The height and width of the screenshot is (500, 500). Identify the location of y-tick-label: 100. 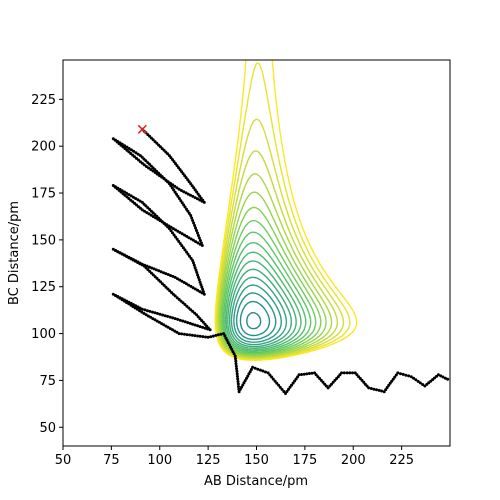
(43, 334).